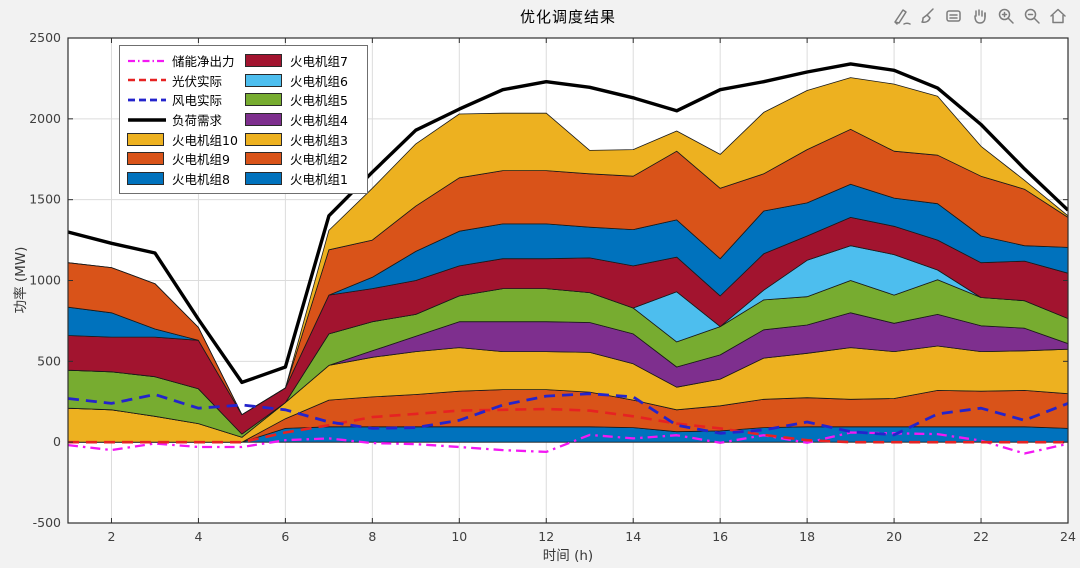 This screenshot has height=568, width=1080. What do you see at coordinates (720, 536) in the screenshot?
I see `x-tick-label: 16` at bounding box center [720, 536].